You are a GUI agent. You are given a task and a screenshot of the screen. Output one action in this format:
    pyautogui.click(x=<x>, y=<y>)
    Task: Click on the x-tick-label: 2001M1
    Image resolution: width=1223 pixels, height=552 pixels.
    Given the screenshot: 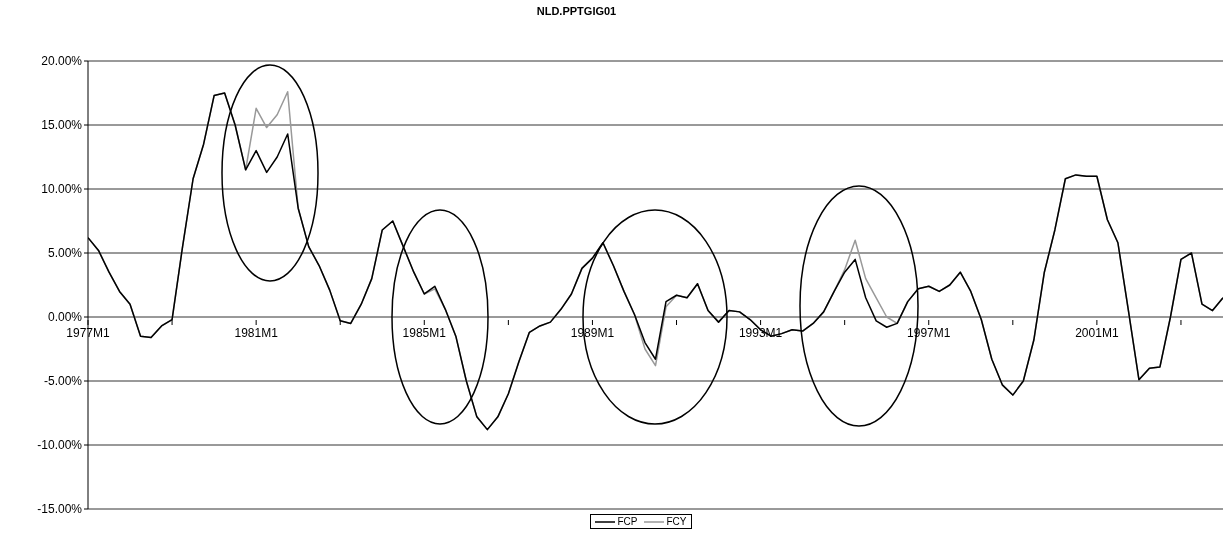 What is the action you would take?
    pyautogui.click(x=1097, y=333)
    